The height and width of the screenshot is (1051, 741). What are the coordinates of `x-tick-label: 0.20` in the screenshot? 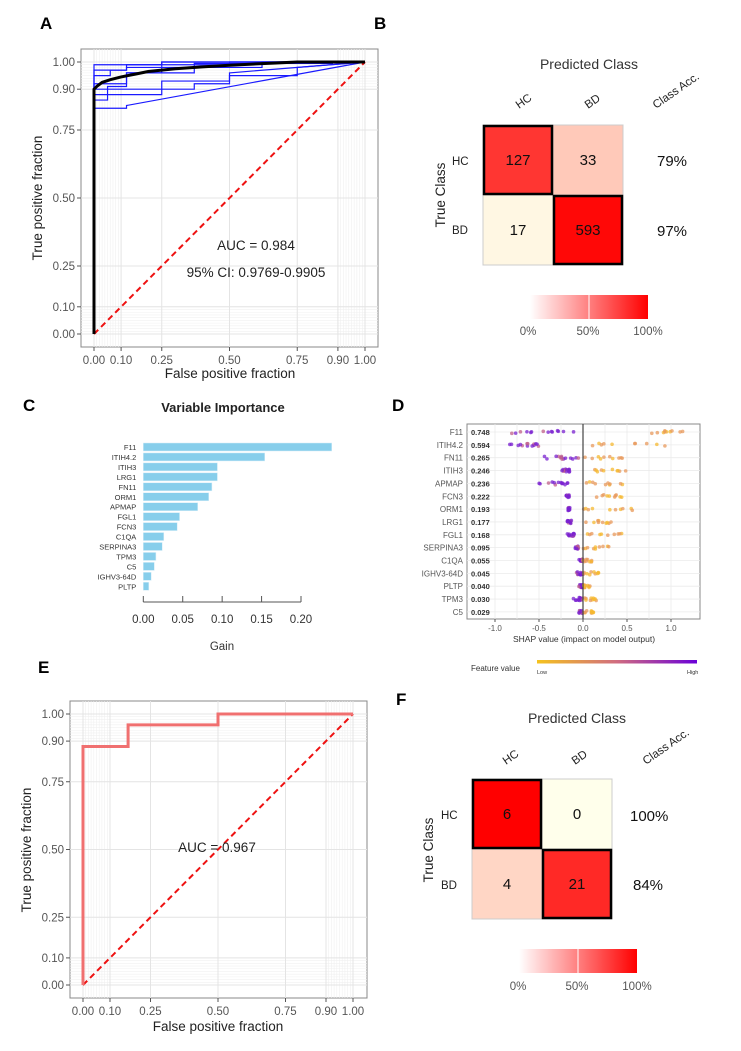 It's located at (301, 620).